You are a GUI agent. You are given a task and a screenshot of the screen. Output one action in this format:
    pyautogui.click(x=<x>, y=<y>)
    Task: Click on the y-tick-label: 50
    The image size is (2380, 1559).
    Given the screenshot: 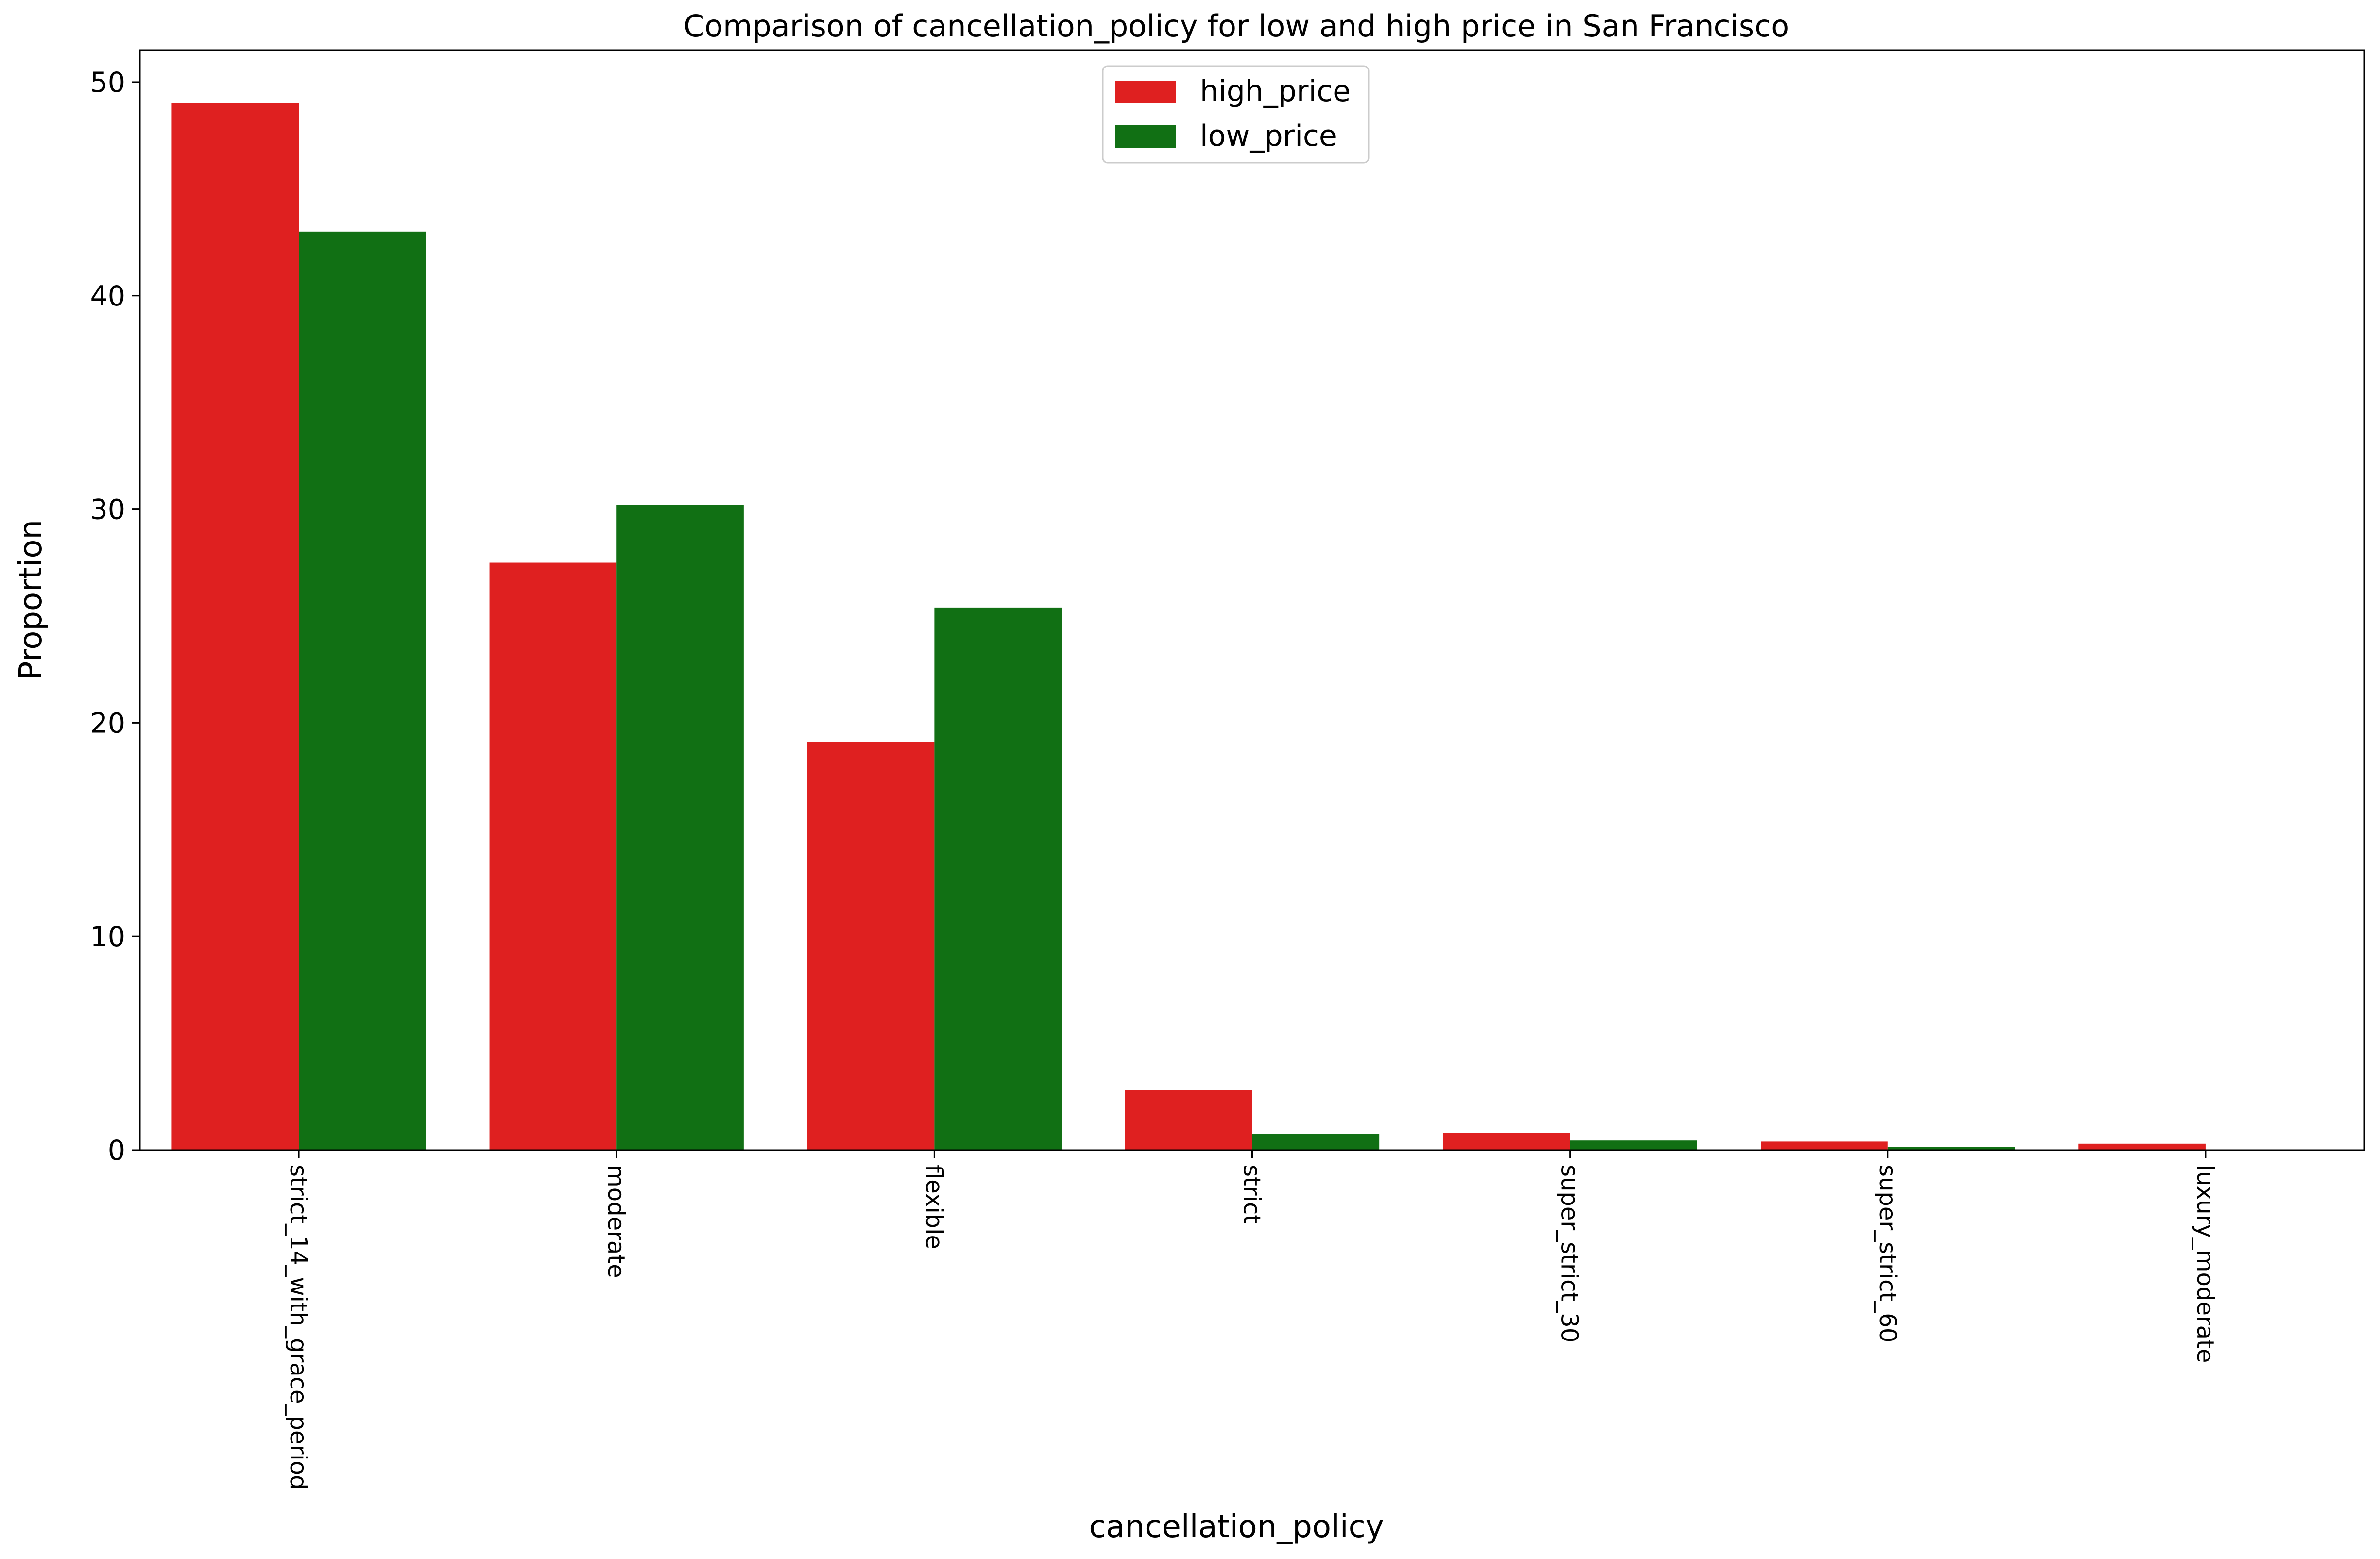 What is the action you would take?
    pyautogui.click(x=107, y=83)
    